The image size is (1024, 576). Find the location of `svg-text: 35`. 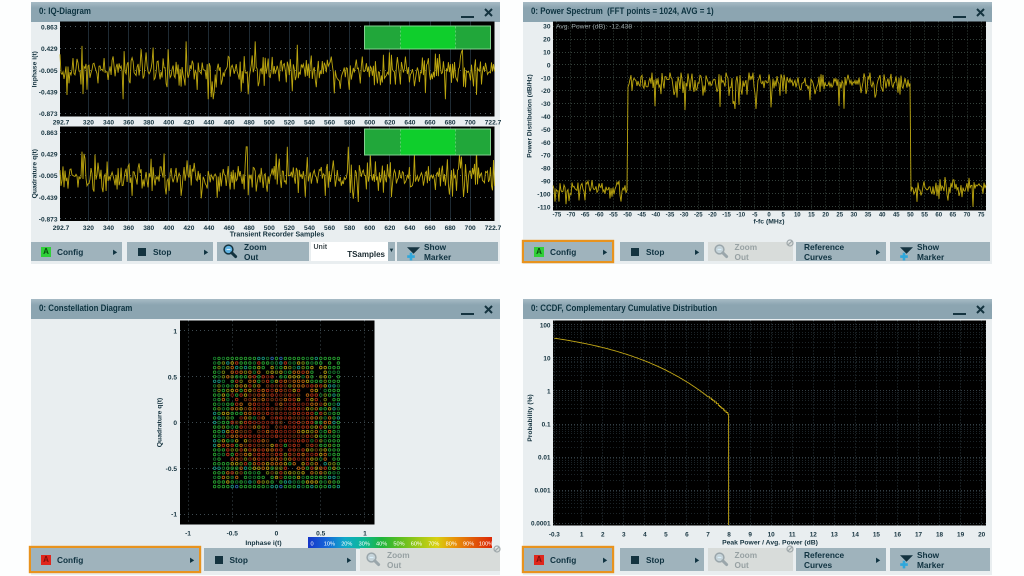

svg-text: 35 is located at coordinates (868, 215).